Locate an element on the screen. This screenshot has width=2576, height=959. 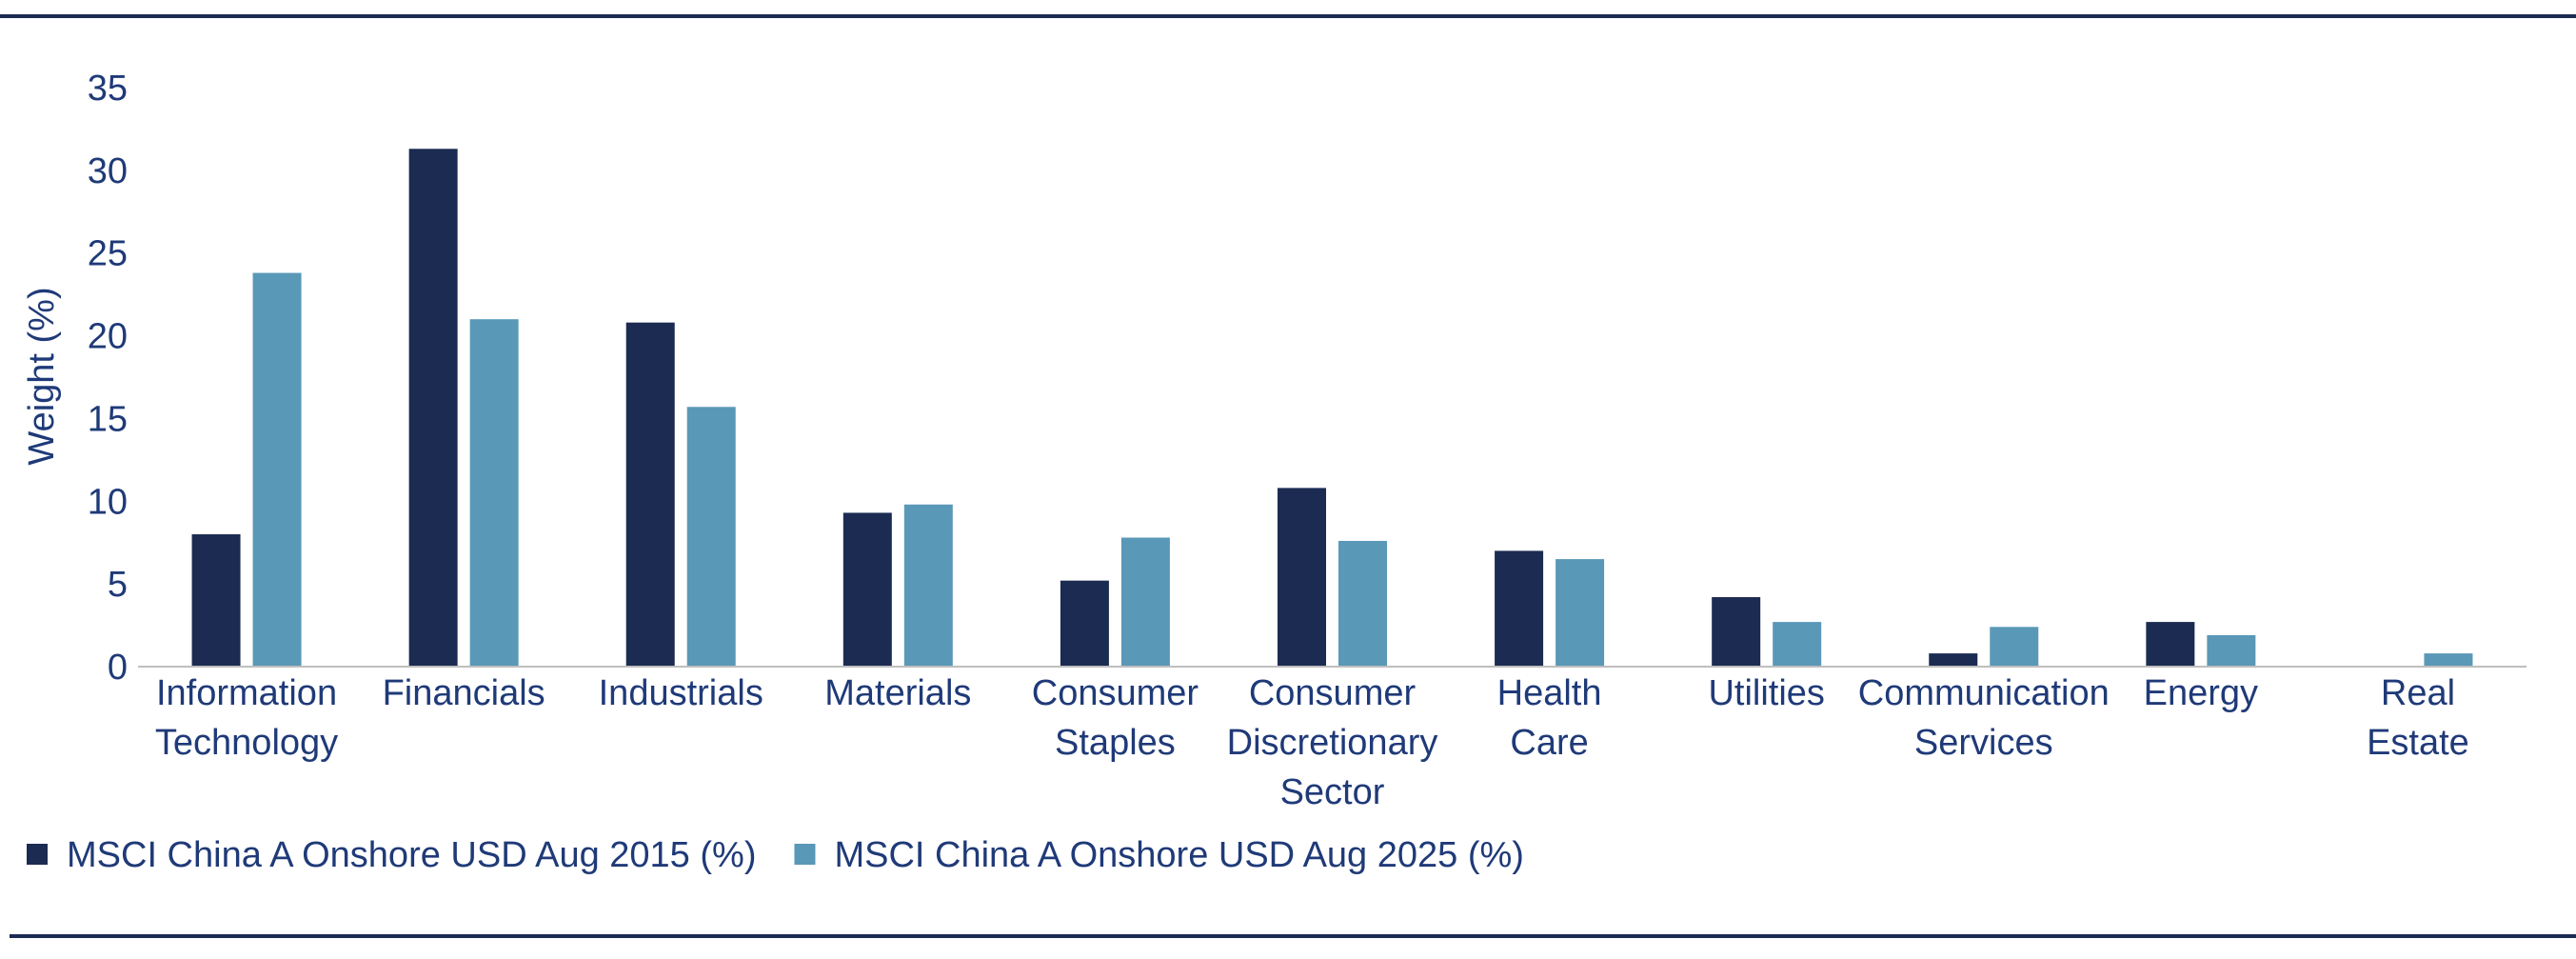
x-tick-label: Discretionary is located at coordinates (1332, 743).